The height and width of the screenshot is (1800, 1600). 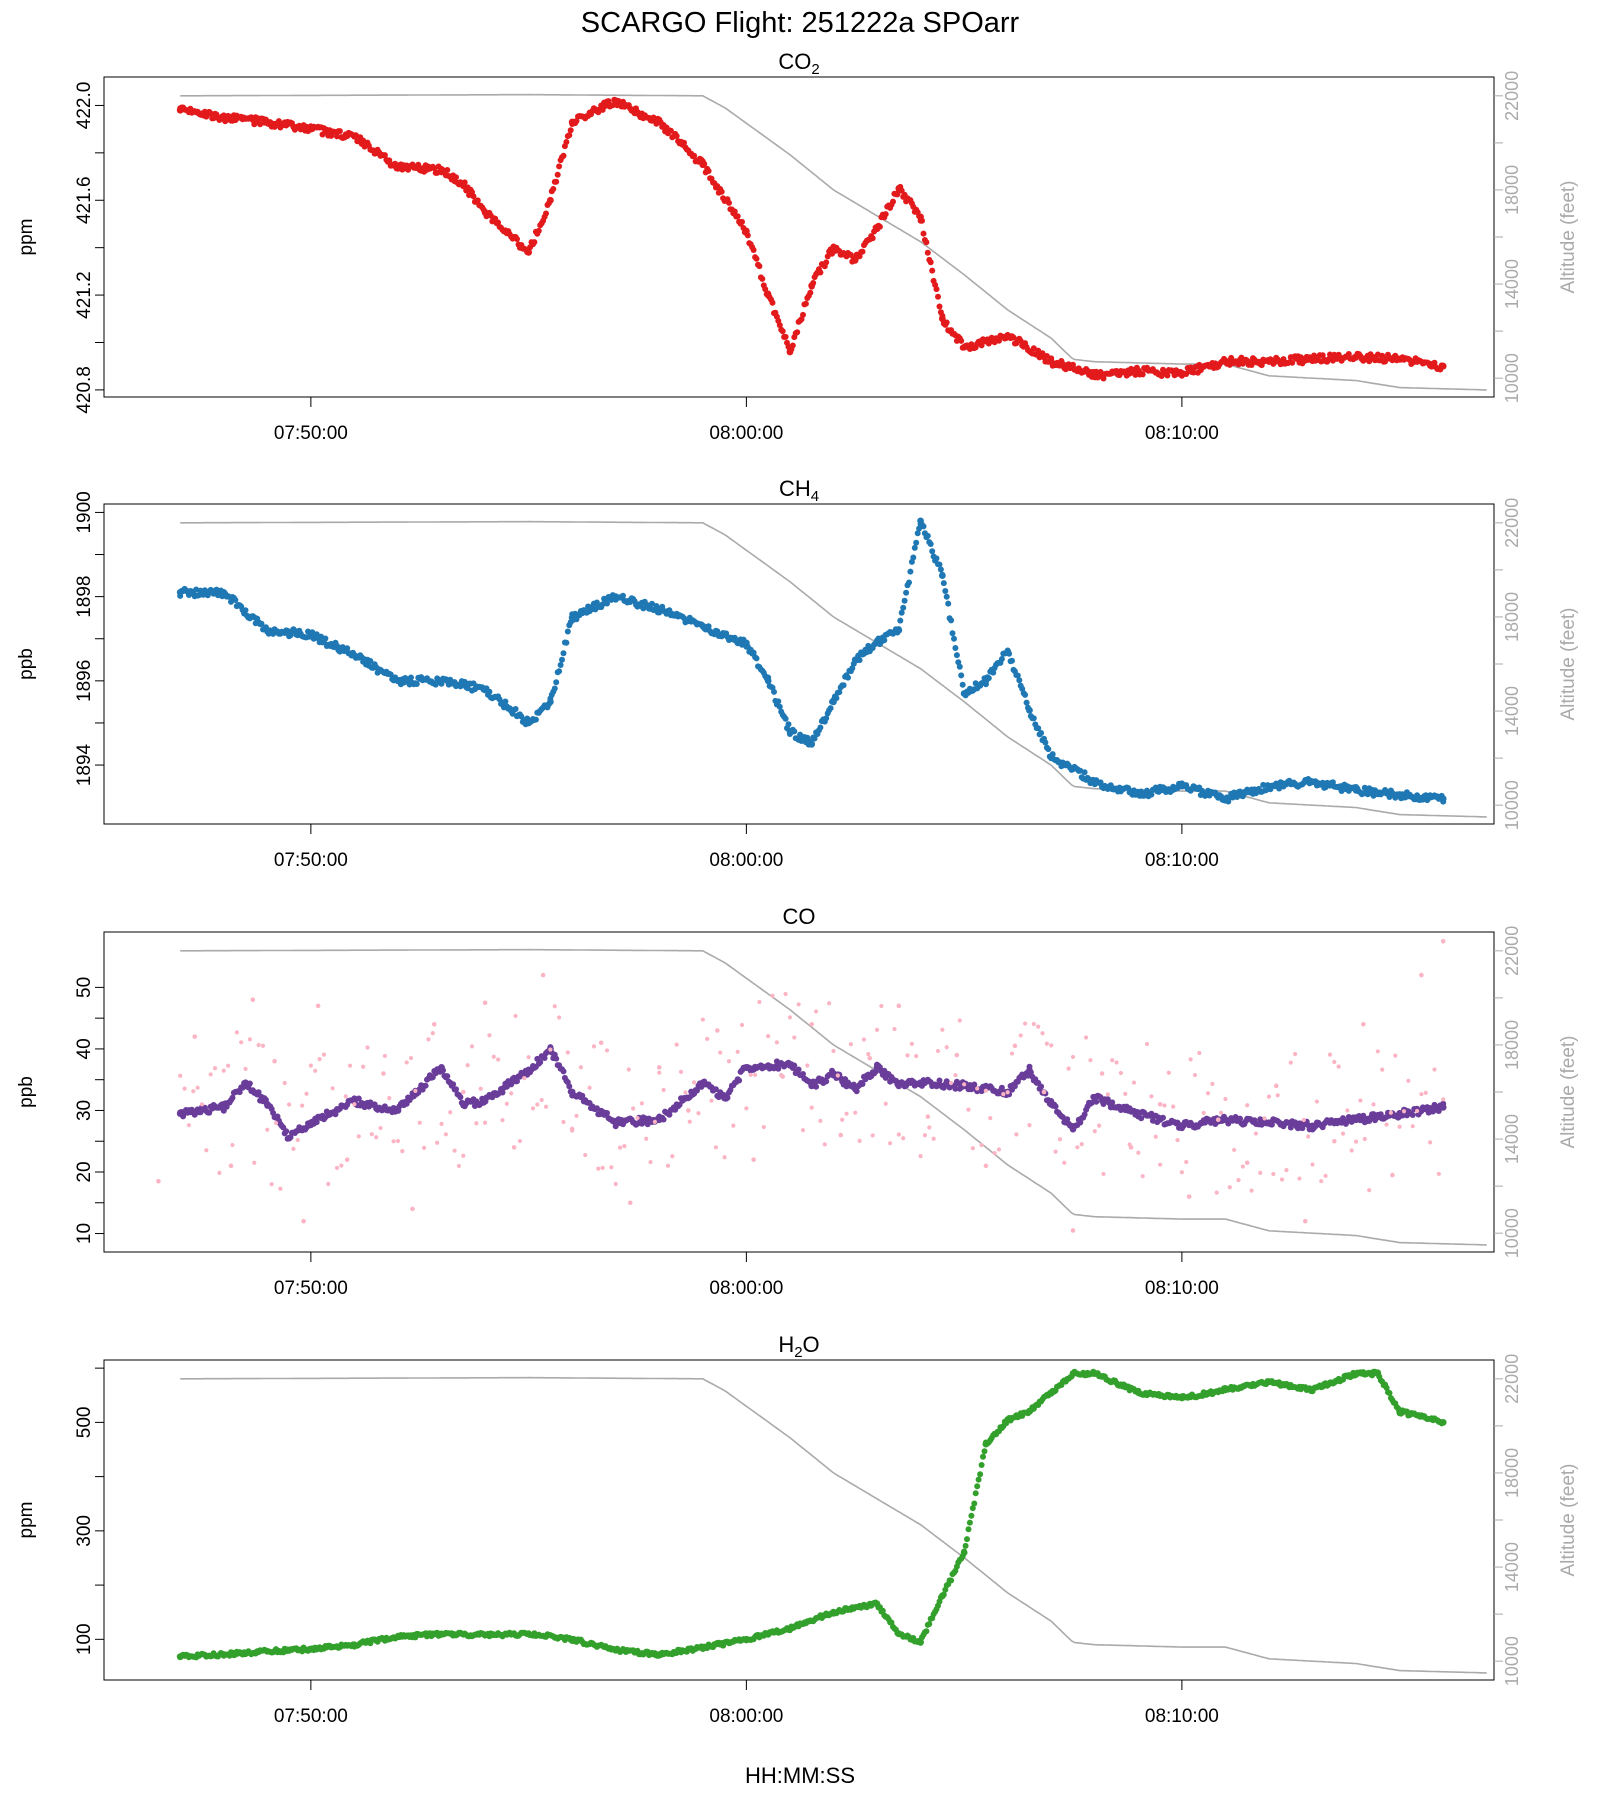 I want to click on x-tick-label: 08:00:00, so click(x=746, y=433).